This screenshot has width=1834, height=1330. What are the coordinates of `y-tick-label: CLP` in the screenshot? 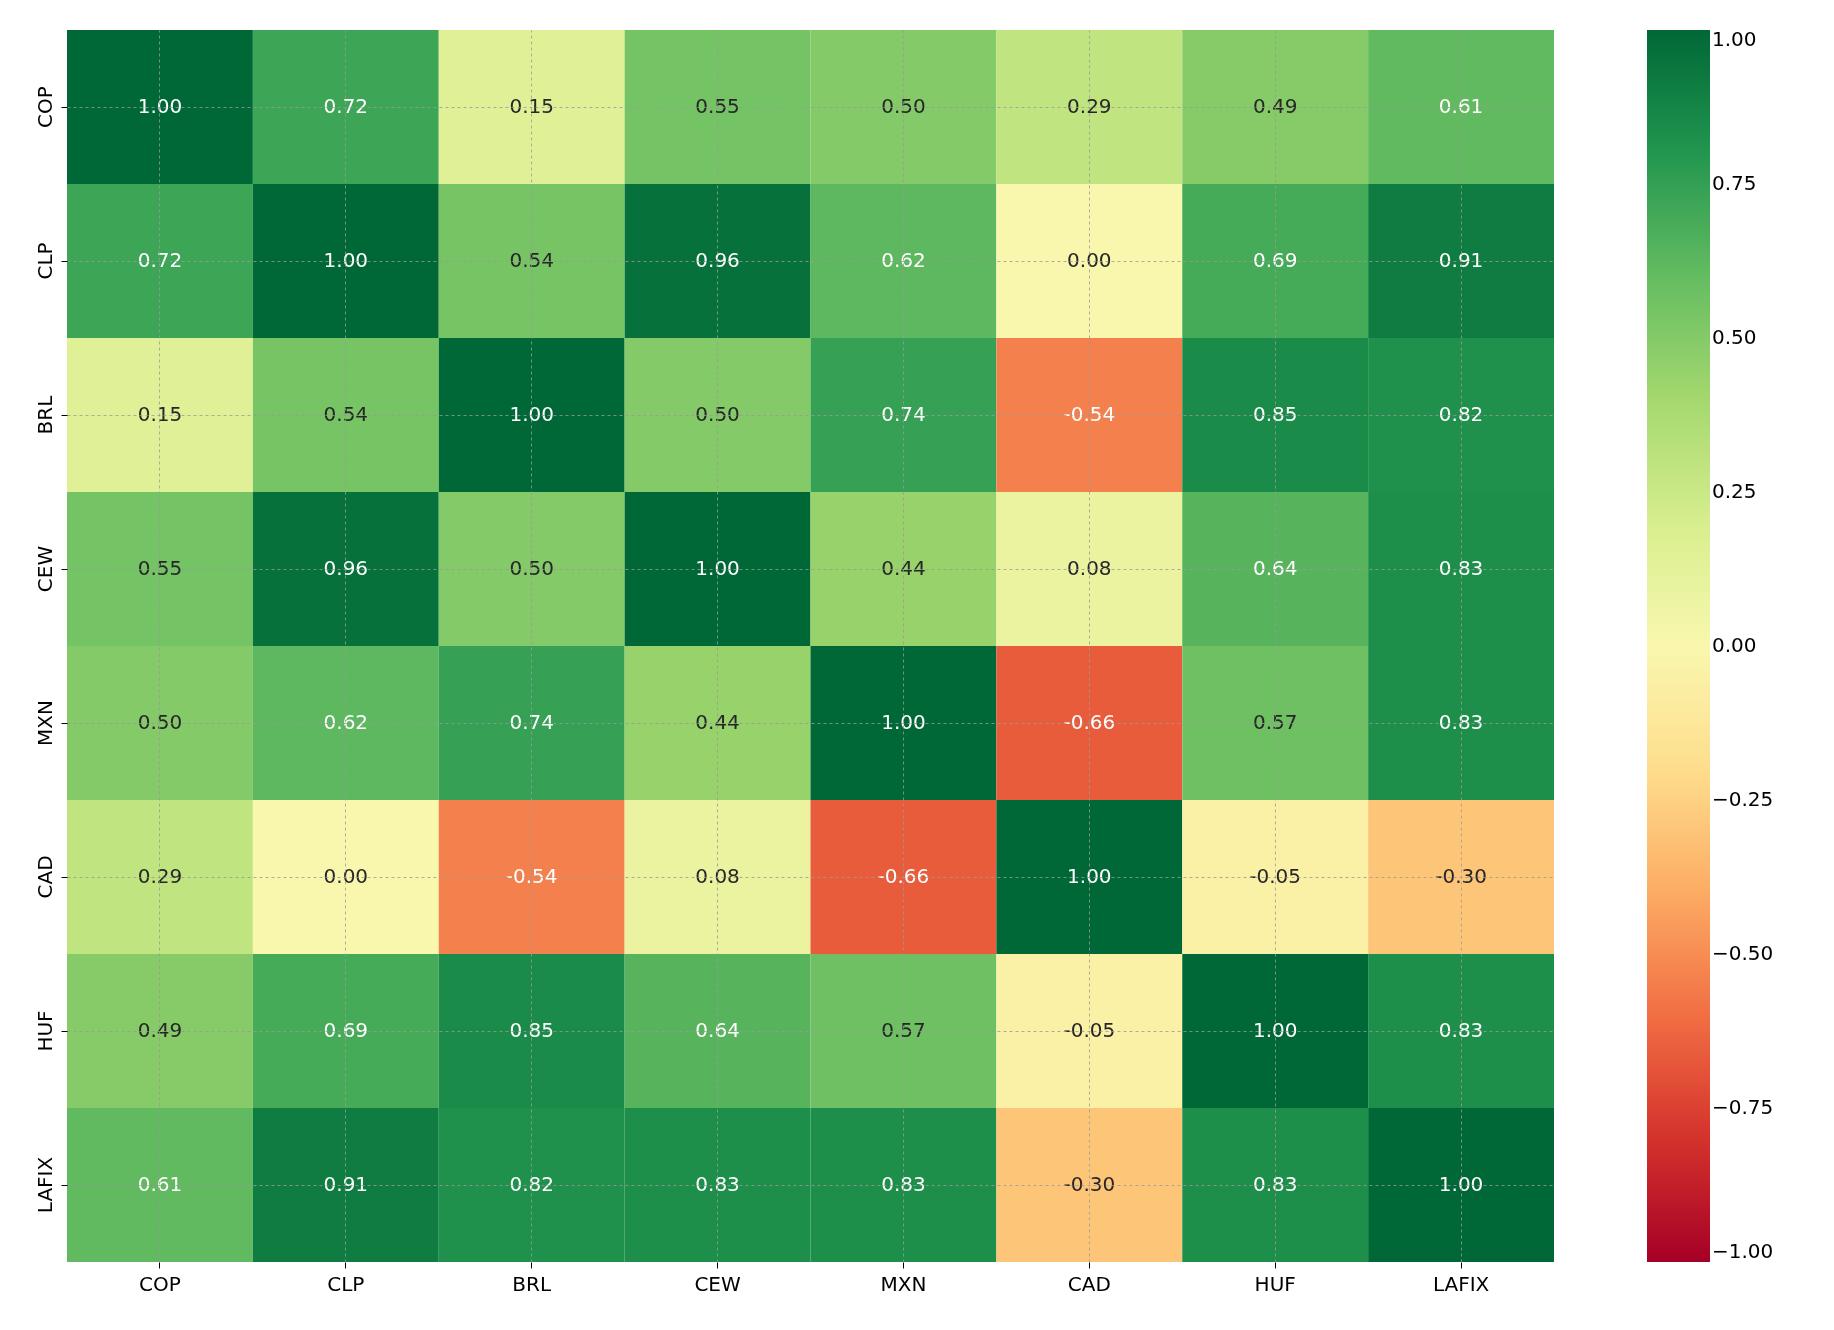 It's located at (44, 261).